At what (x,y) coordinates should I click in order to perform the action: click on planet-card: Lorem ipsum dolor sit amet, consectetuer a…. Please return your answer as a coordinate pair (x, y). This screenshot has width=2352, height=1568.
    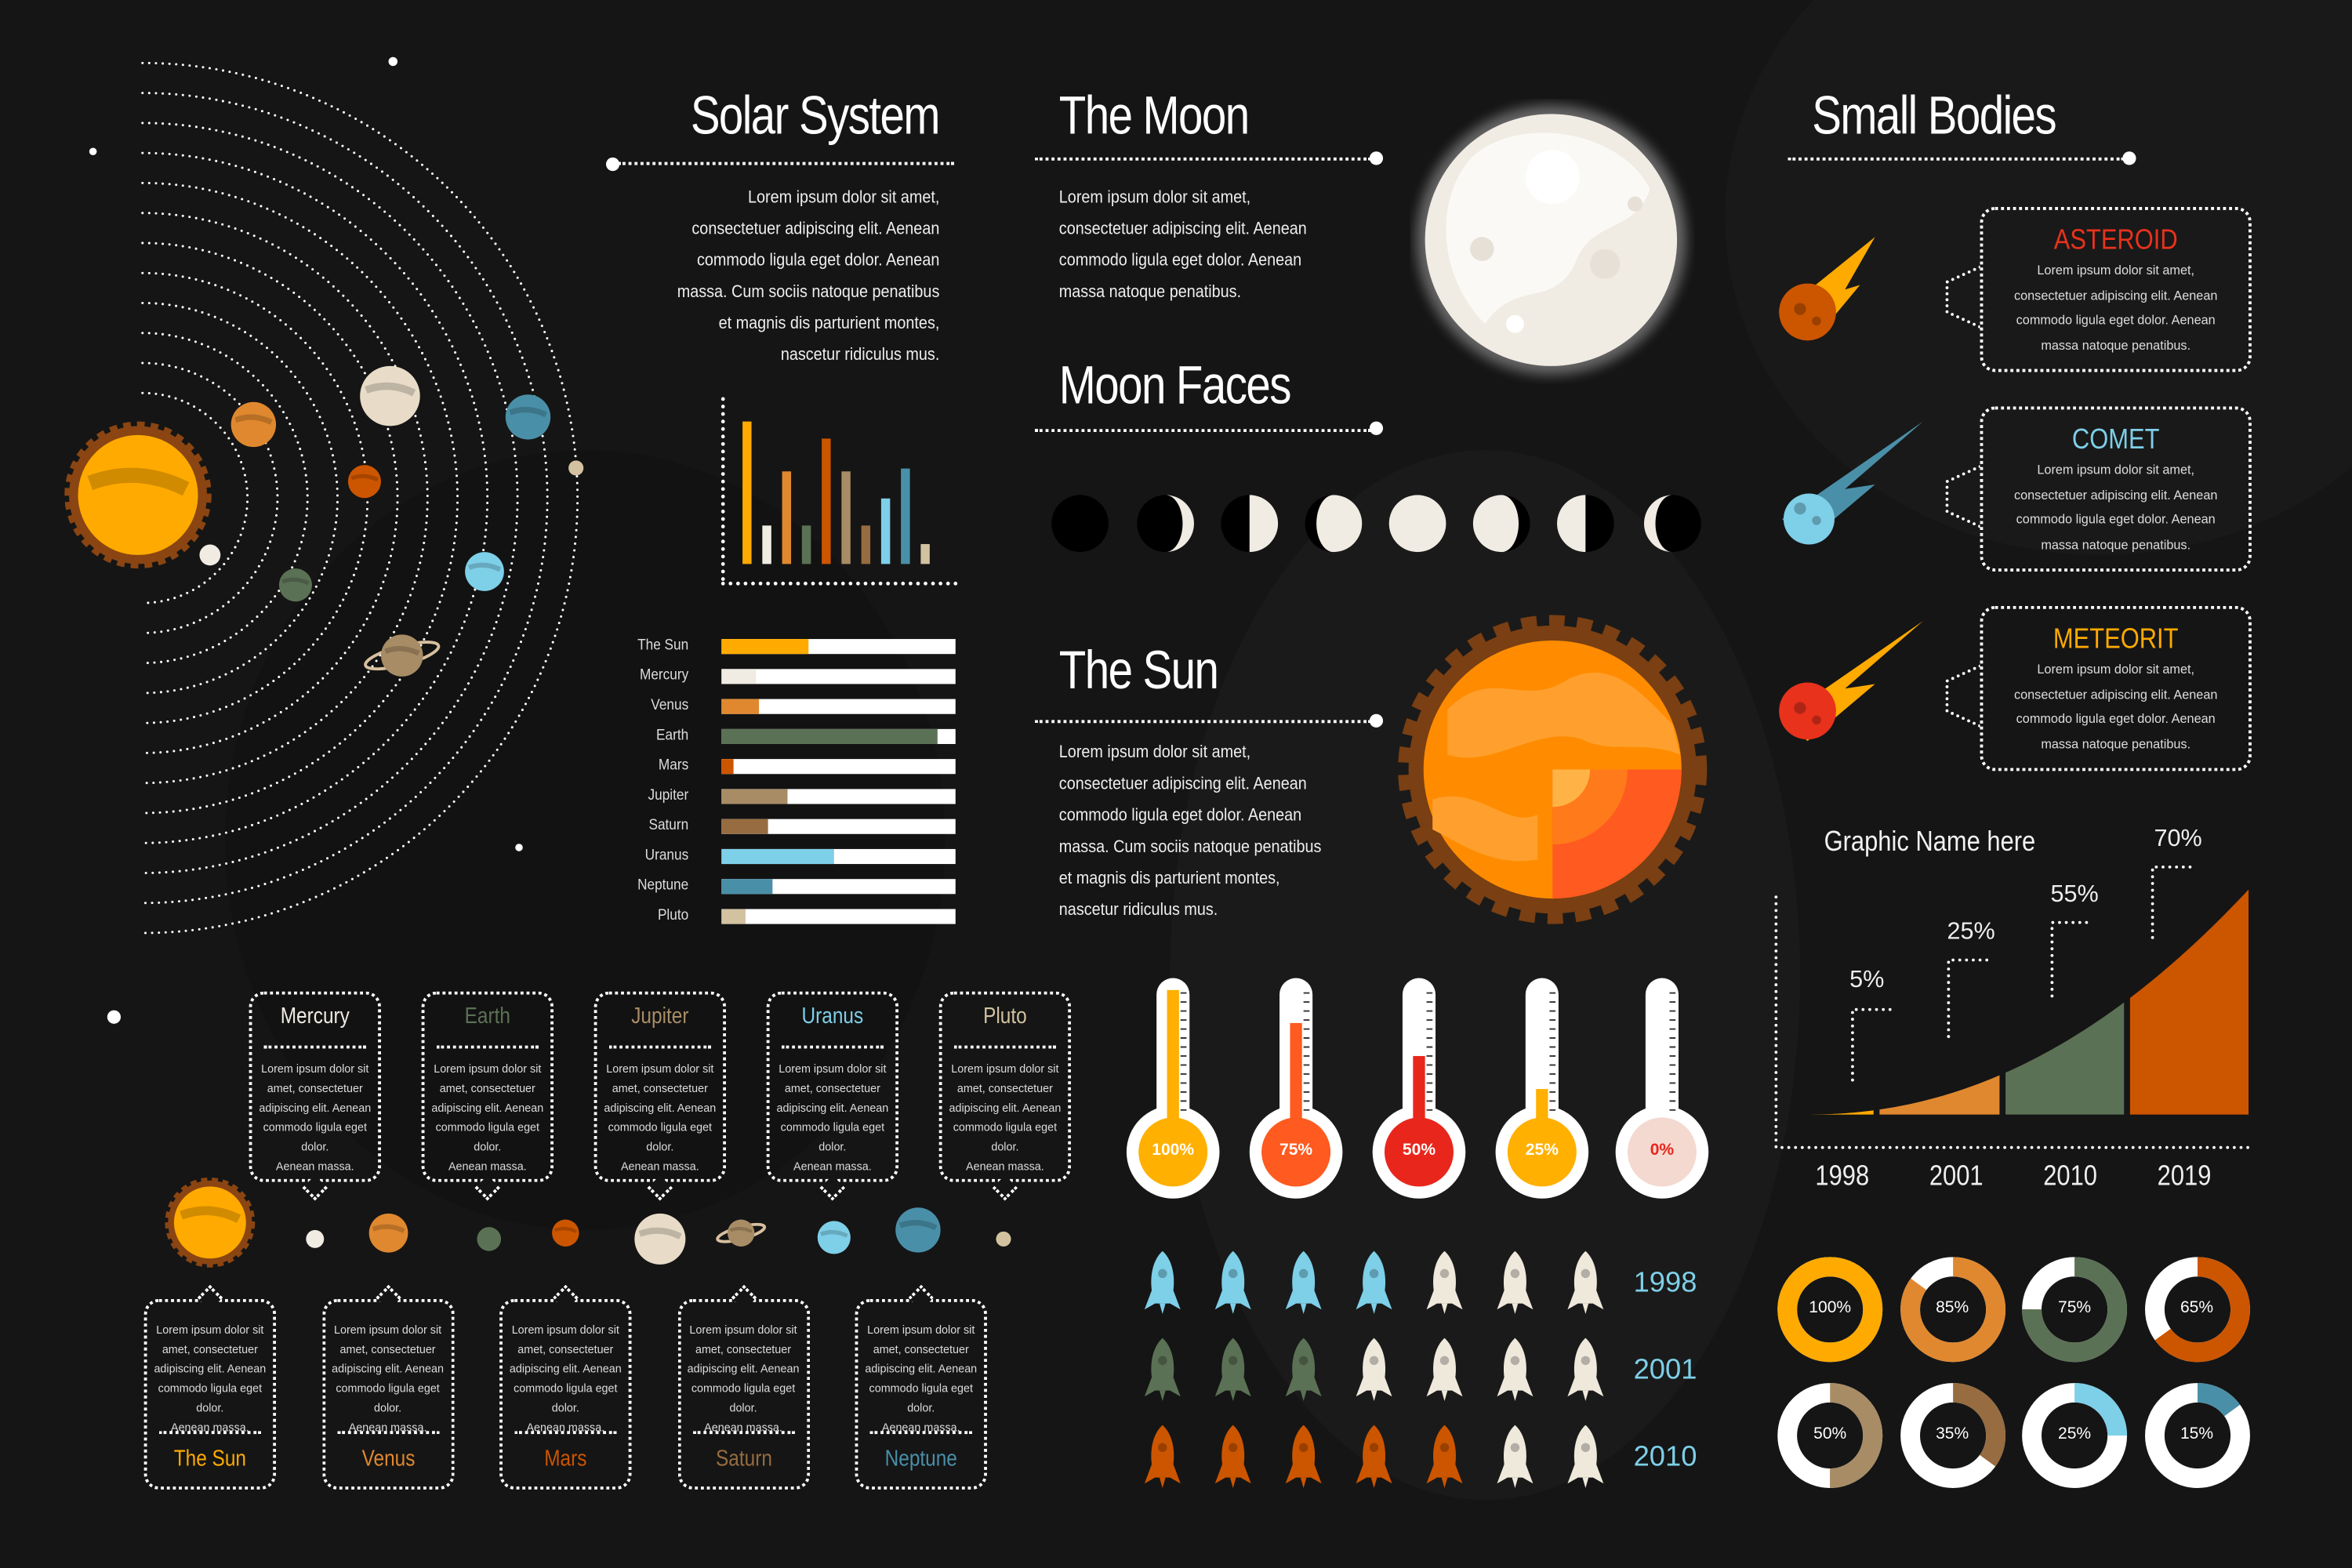
    Looking at the image, I should click on (210, 1394).